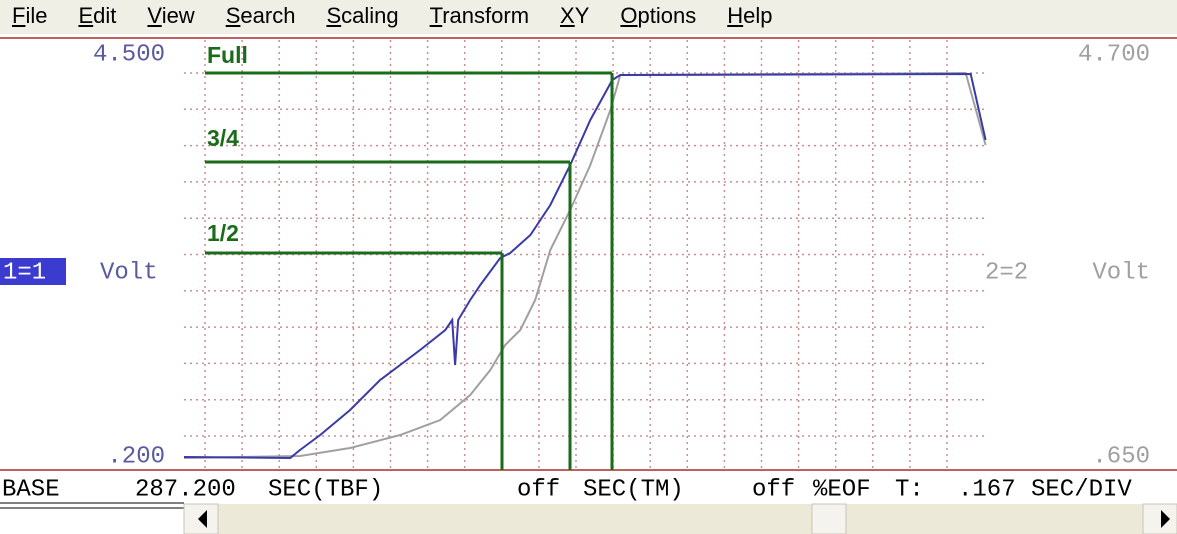 The width and height of the screenshot is (1177, 534). What do you see at coordinates (362, 15) in the screenshot?
I see `menu-item: Scaling` at bounding box center [362, 15].